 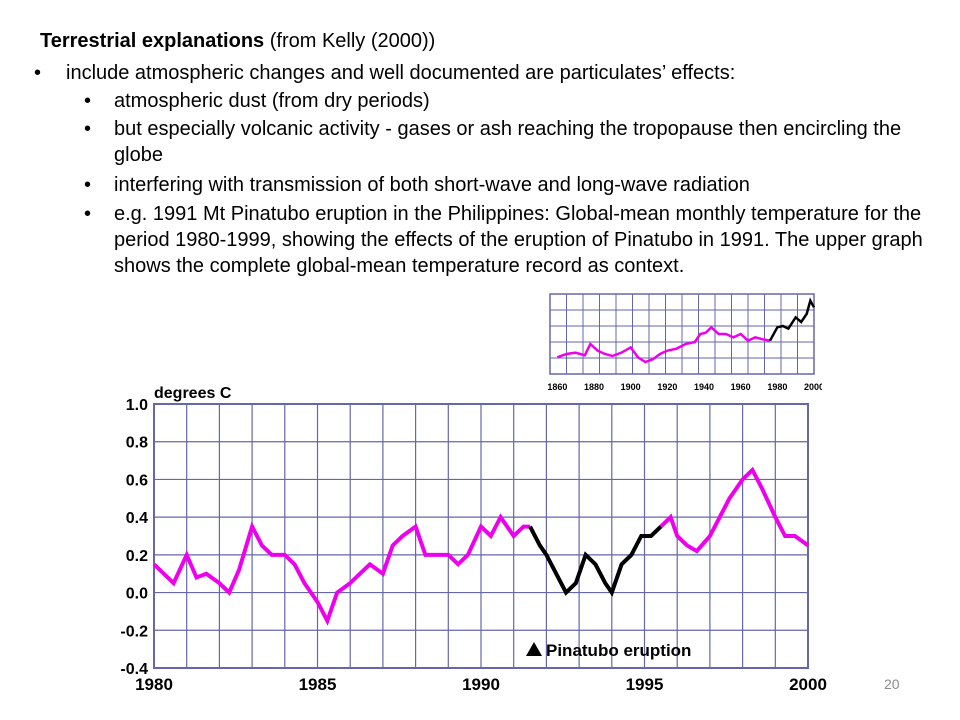 I want to click on page-number: 20, so click(x=892, y=684).